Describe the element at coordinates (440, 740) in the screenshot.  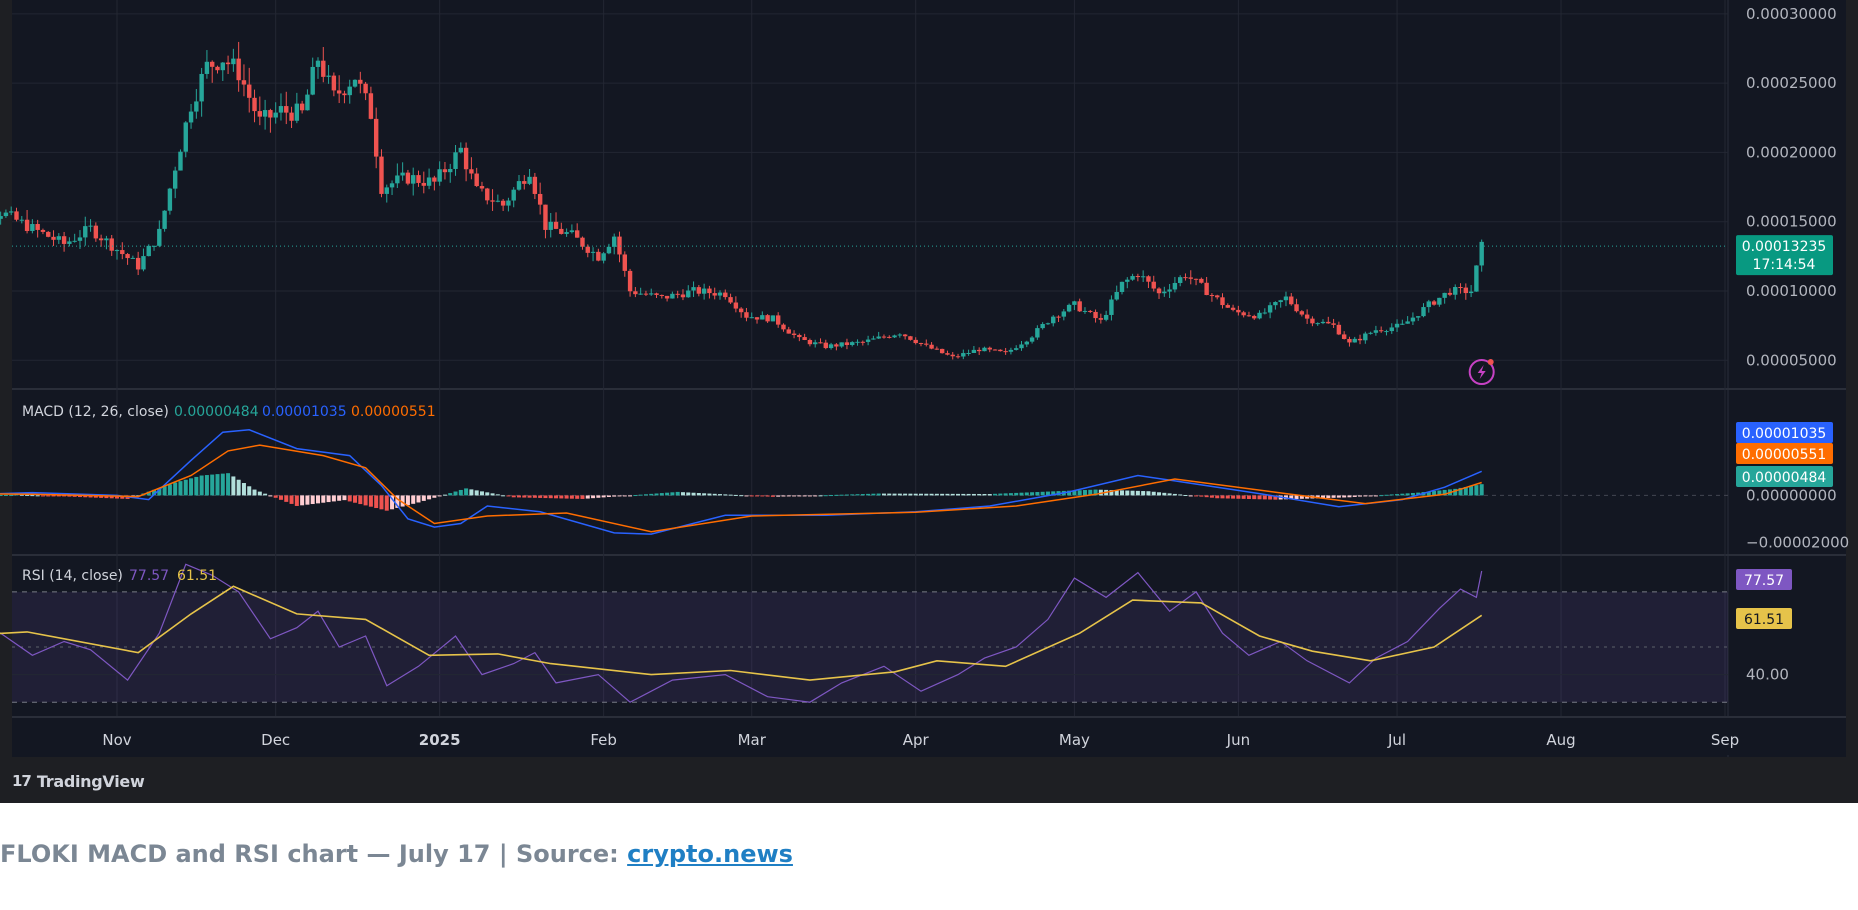
I see `time-axis-label: 2025` at that location.